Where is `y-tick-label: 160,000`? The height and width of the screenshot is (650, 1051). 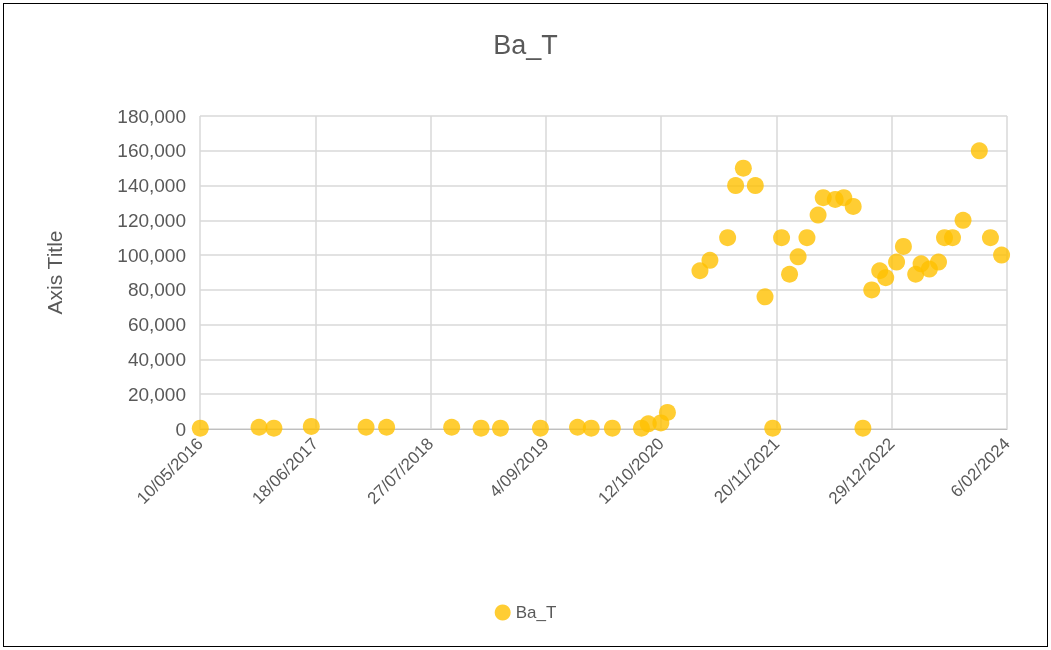 y-tick-label: 160,000 is located at coordinates (151, 151).